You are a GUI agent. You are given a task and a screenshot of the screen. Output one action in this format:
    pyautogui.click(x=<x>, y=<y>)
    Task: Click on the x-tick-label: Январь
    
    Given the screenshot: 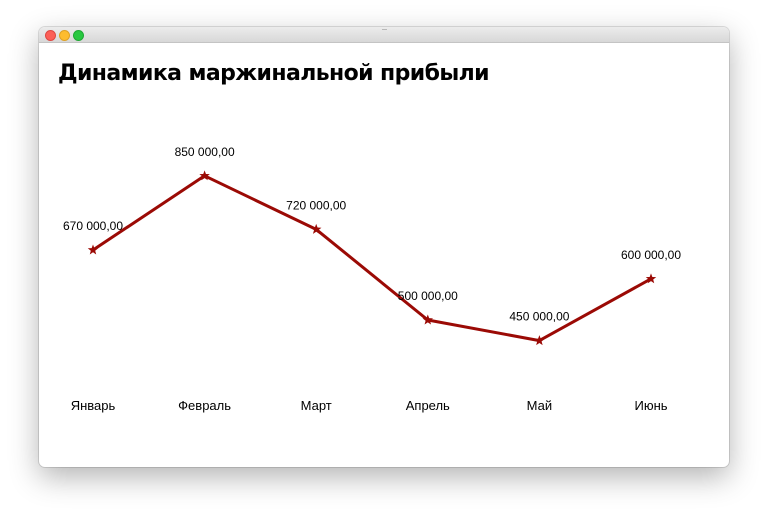 What is the action you would take?
    pyautogui.click(x=93, y=405)
    